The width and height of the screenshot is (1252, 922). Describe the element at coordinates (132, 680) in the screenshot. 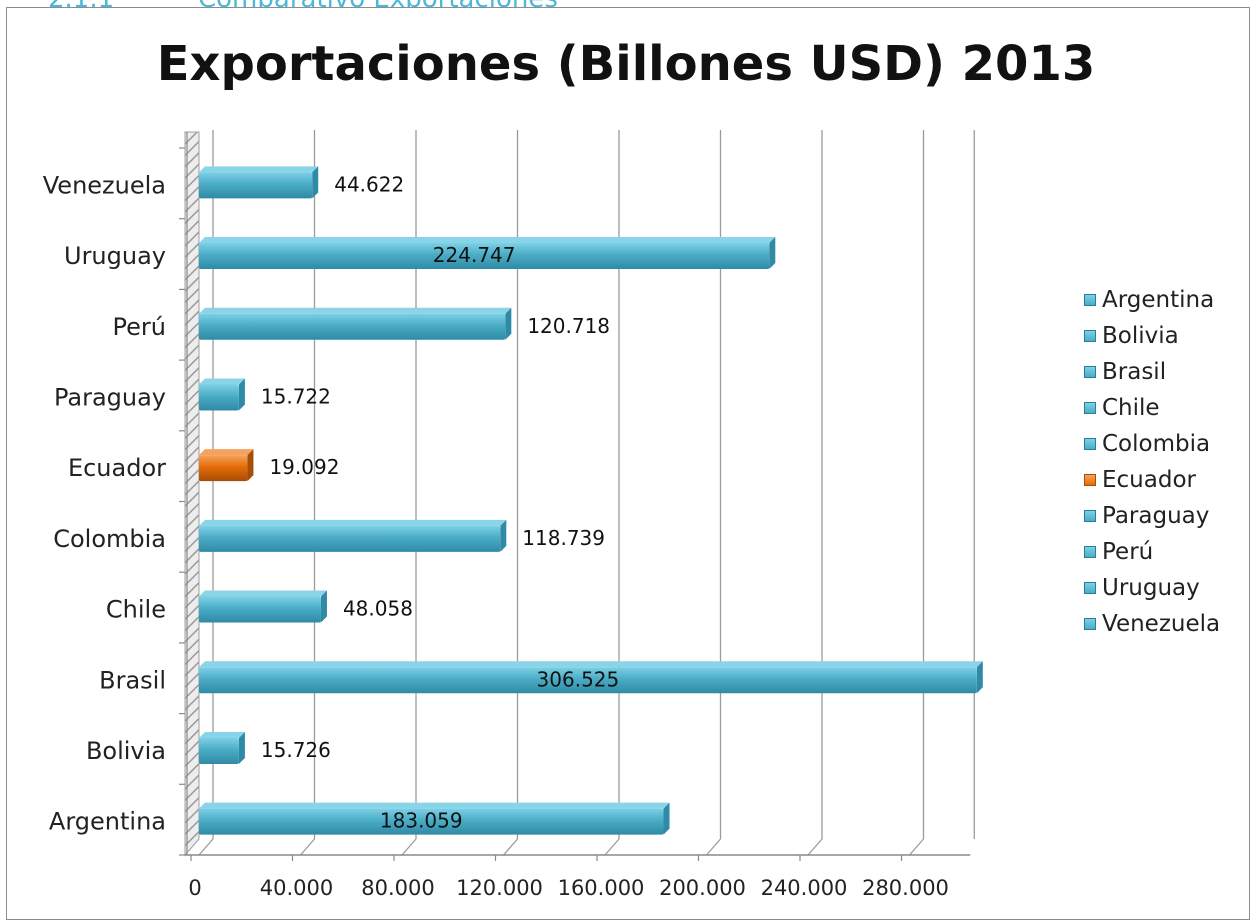

I see `category-label: Brasil` at that location.